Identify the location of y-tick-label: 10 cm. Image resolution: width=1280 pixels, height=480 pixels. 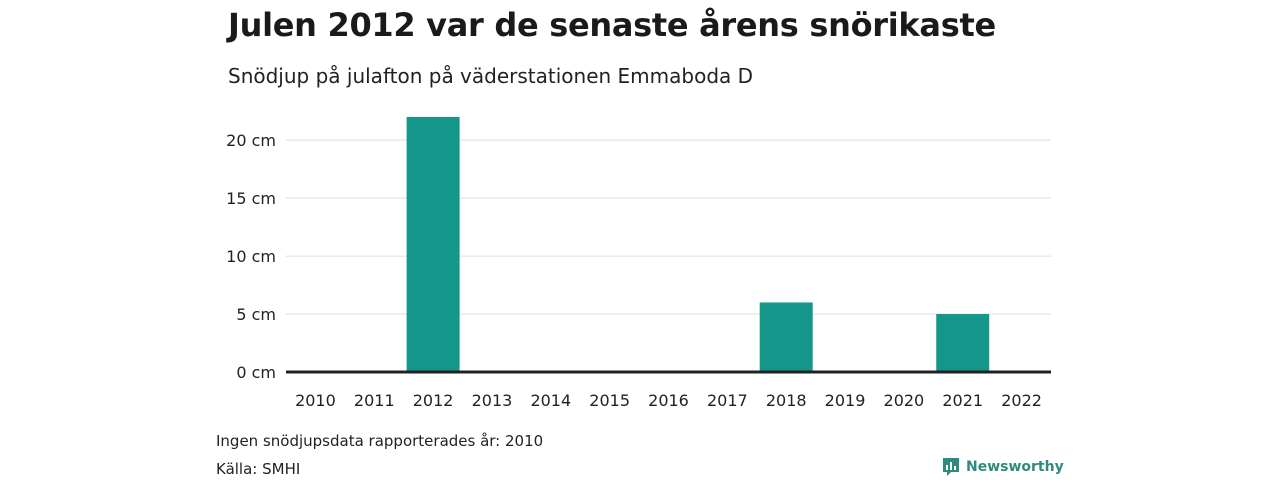
(251, 256).